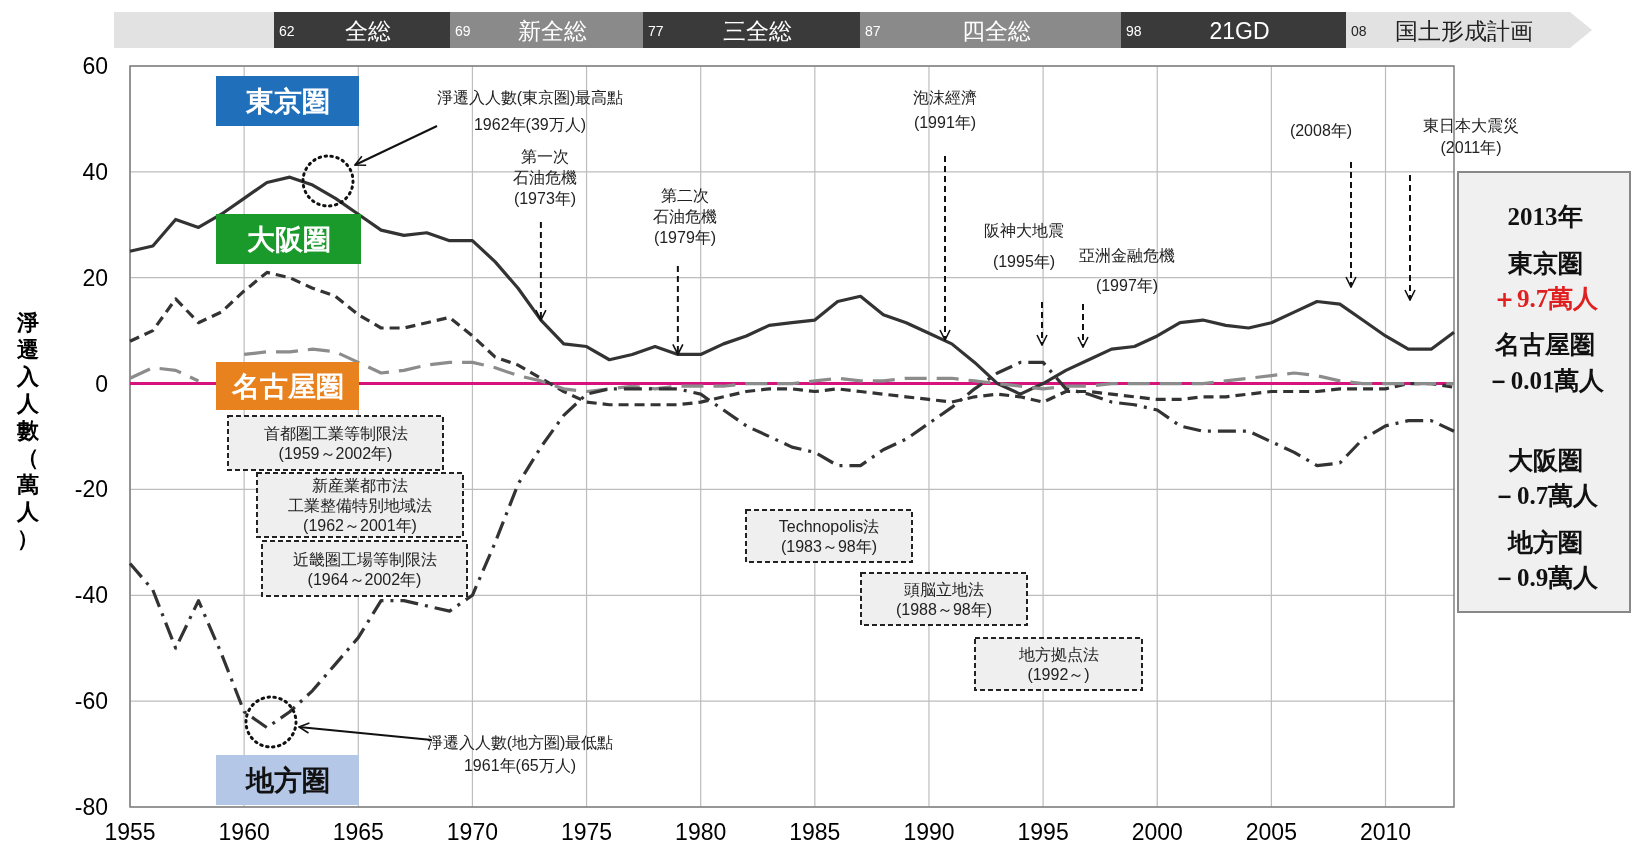 The width and height of the screenshot is (1632, 852). Describe the element at coordinates (287, 101) in the screenshot. I see `series-label: 東京圏` at that location.